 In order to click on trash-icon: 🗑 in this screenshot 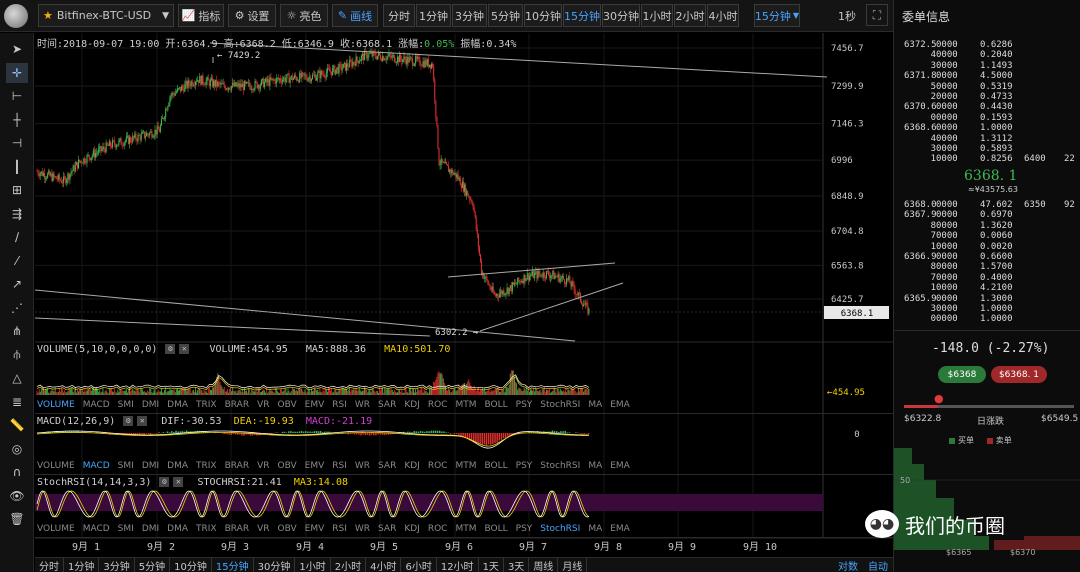, I will do `click(17, 519)`.